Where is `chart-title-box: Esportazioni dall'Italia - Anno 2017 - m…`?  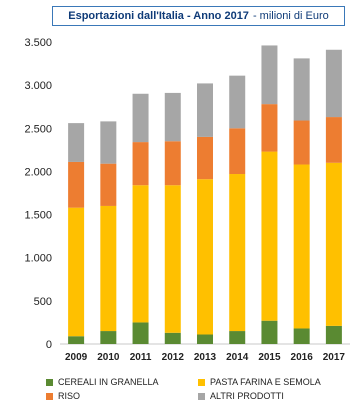 chart-title-box: Esportazioni dall'Italia - Anno 2017 - m… is located at coordinates (198, 16).